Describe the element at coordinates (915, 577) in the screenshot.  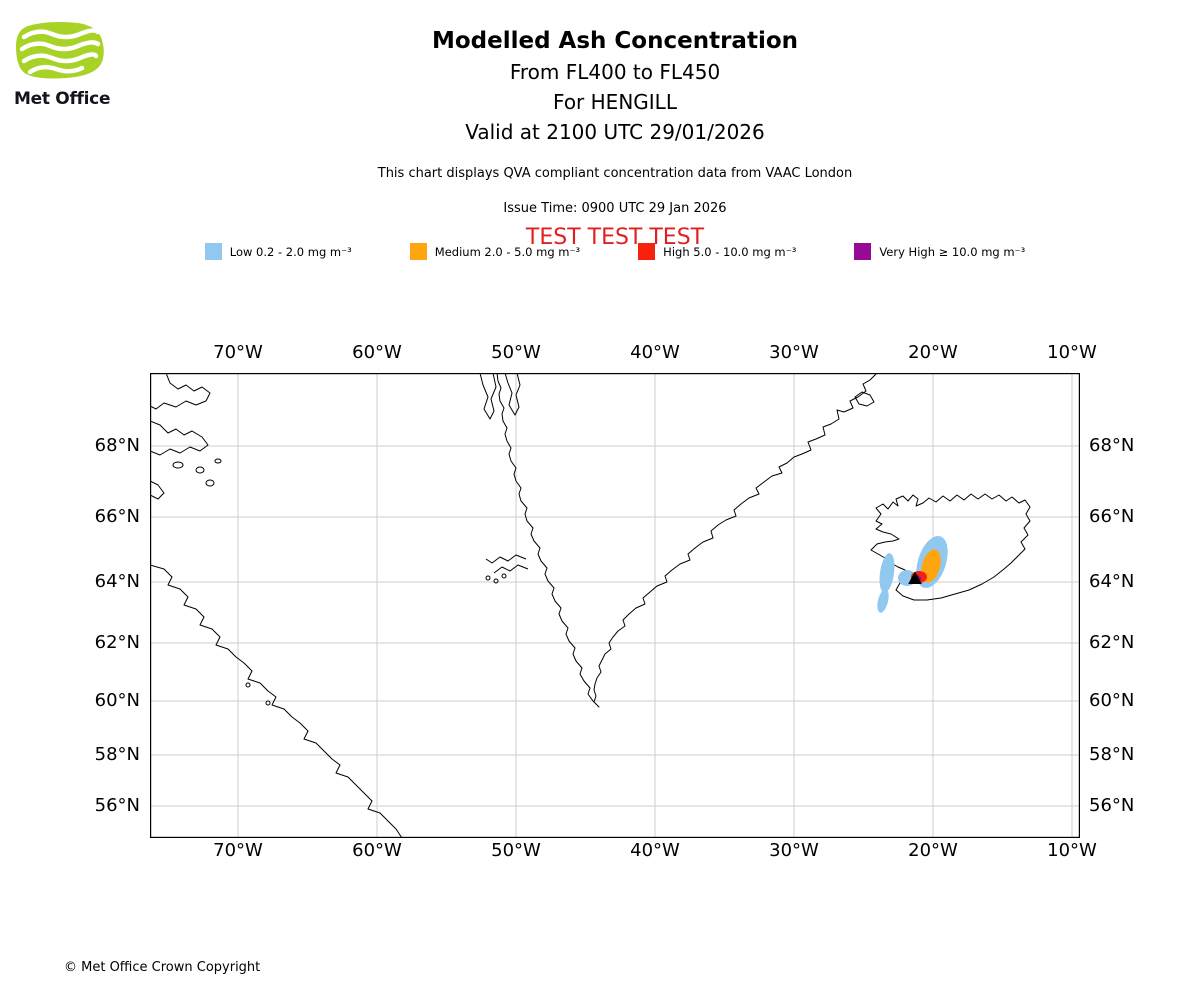
I see `volcano-marker-icon` at that location.